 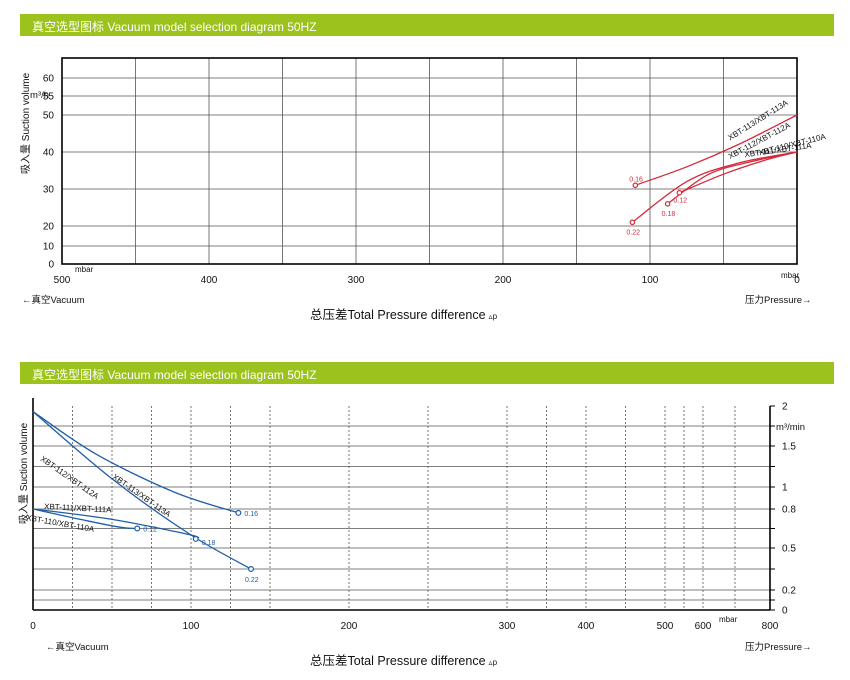 What do you see at coordinates (349, 626) in the screenshot?
I see `chart2-x-tick-label: 200` at bounding box center [349, 626].